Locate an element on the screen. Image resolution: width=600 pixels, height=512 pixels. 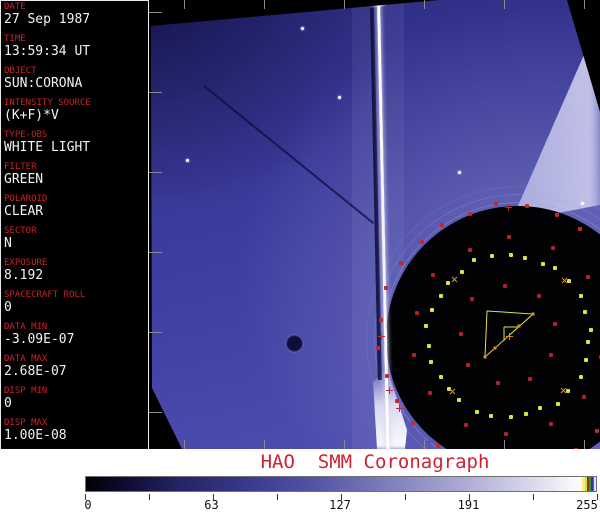
metadata-field-value: 2.68E-07 is located at coordinates (35, 371).